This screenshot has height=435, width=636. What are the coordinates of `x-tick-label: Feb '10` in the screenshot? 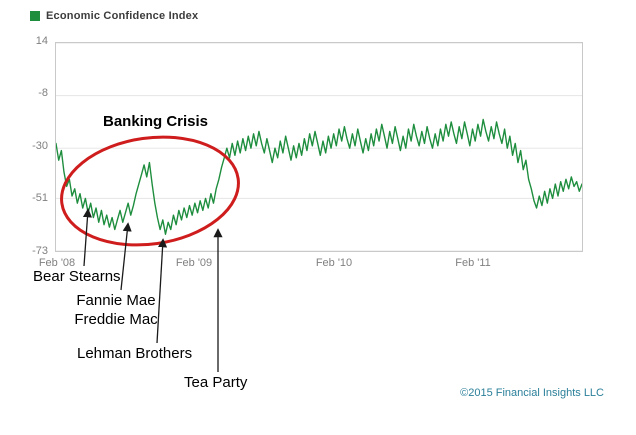 It's located at (334, 263).